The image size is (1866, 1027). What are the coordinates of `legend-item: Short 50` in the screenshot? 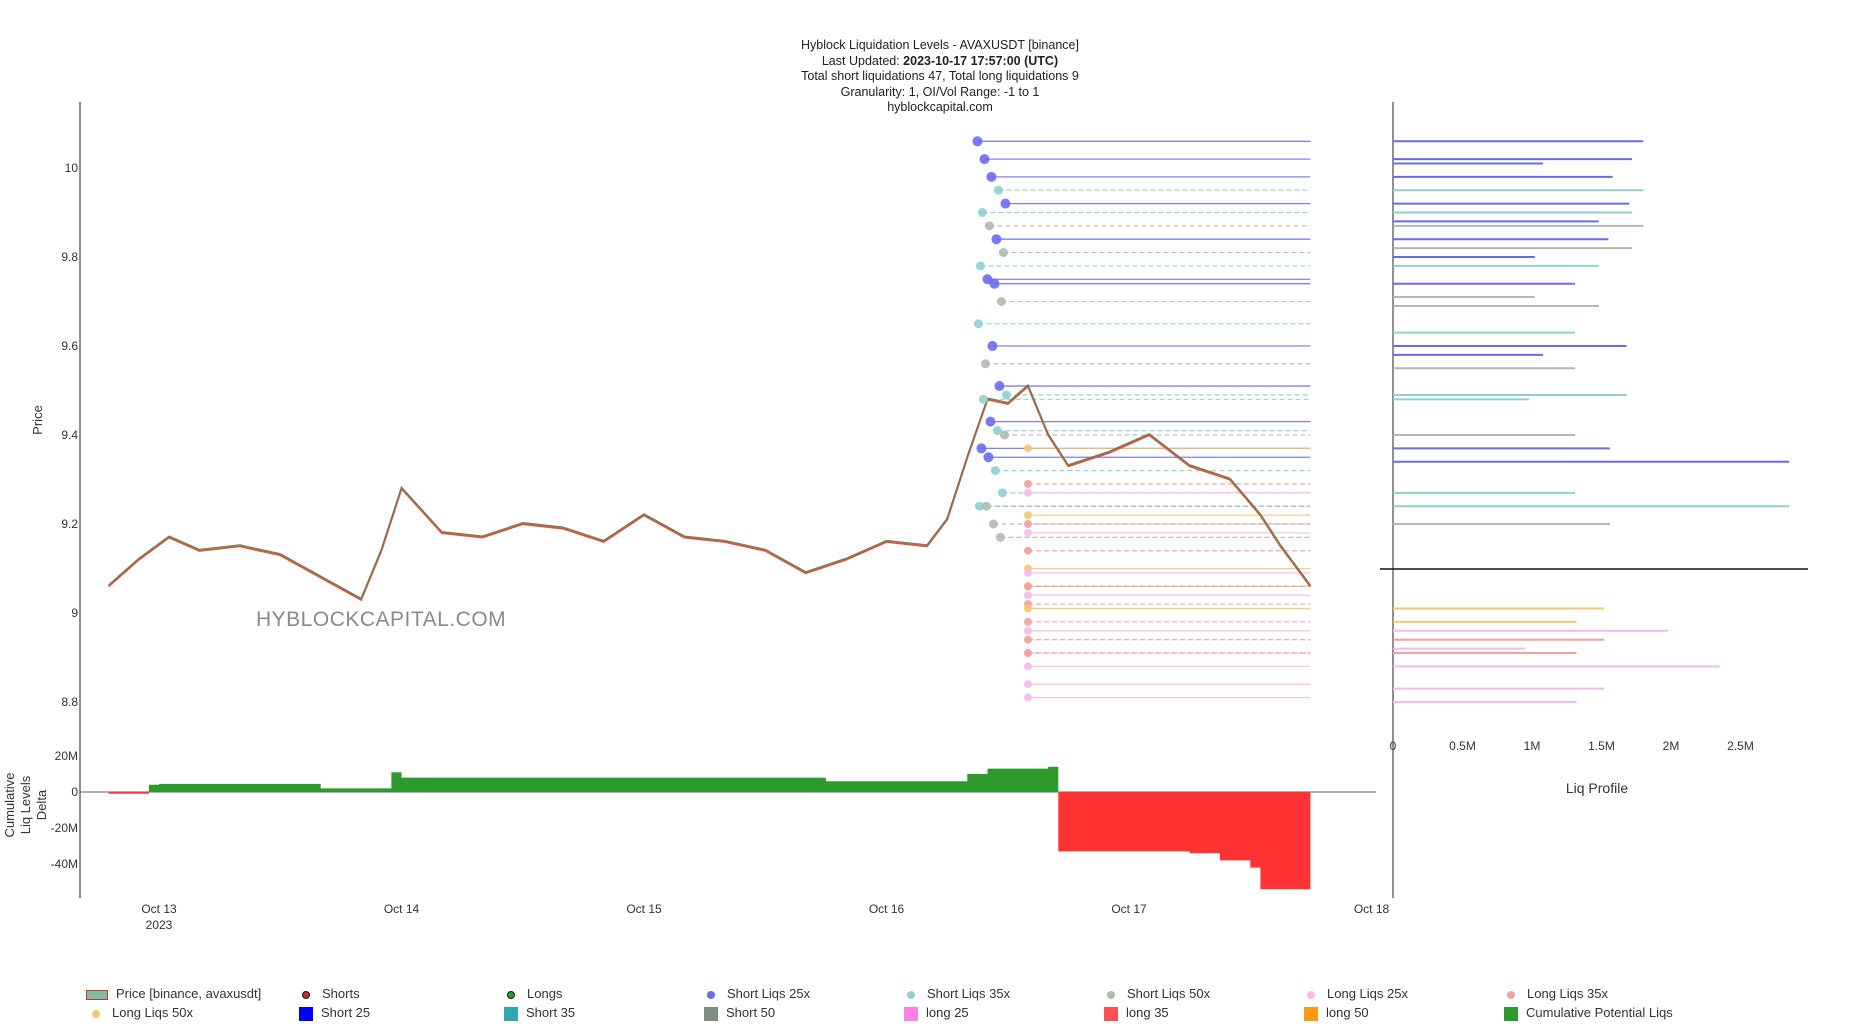 It's located at (738, 1013).